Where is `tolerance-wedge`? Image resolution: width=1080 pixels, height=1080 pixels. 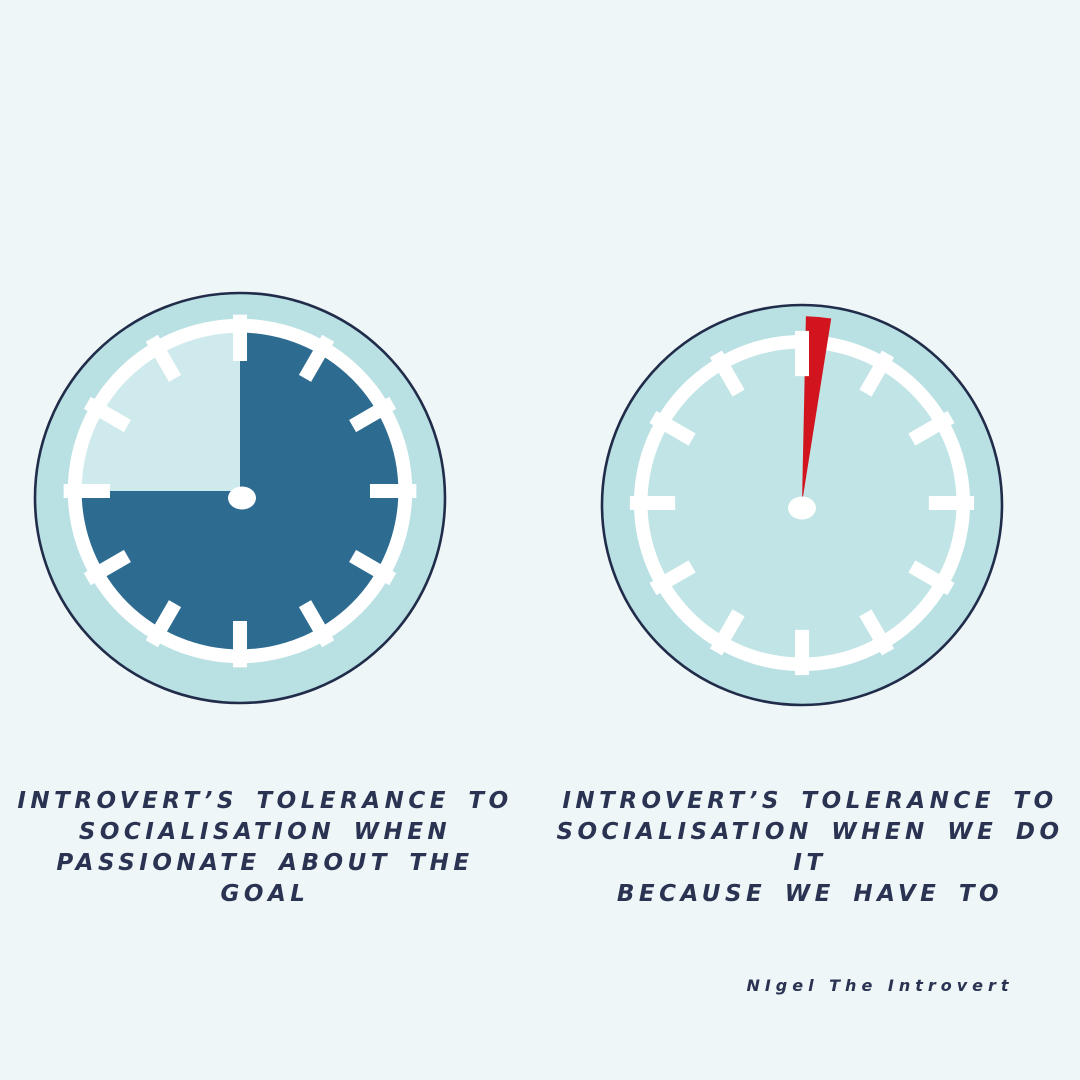
tolerance-wedge is located at coordinates (817, 409).